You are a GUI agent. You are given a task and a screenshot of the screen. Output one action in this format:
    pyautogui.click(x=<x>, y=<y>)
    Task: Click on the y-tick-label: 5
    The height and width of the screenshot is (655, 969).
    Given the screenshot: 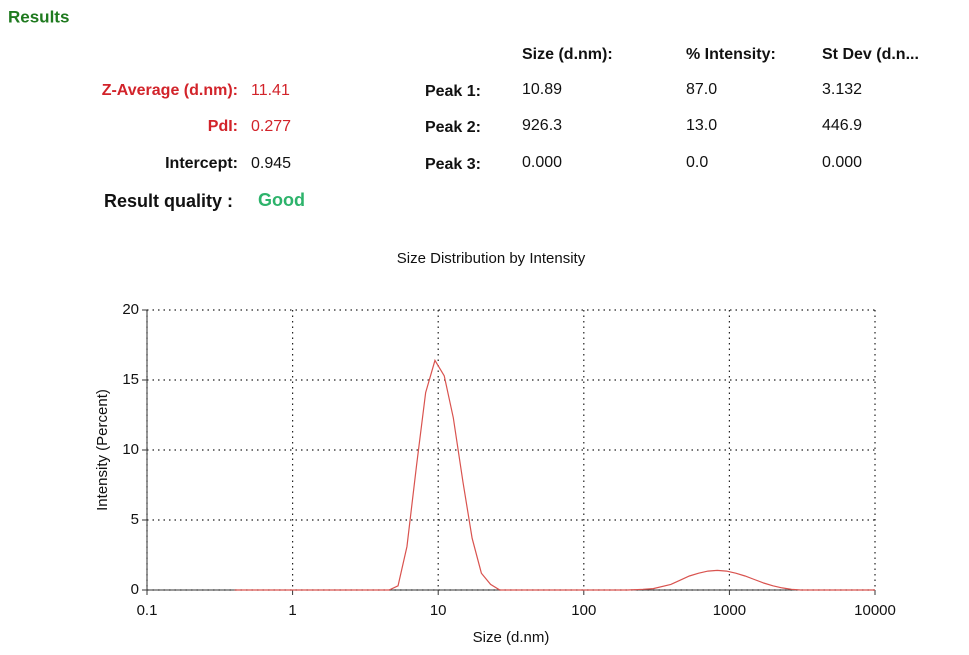 What is the action you would take?
    pyautogui.click(x=135, y=519)
    